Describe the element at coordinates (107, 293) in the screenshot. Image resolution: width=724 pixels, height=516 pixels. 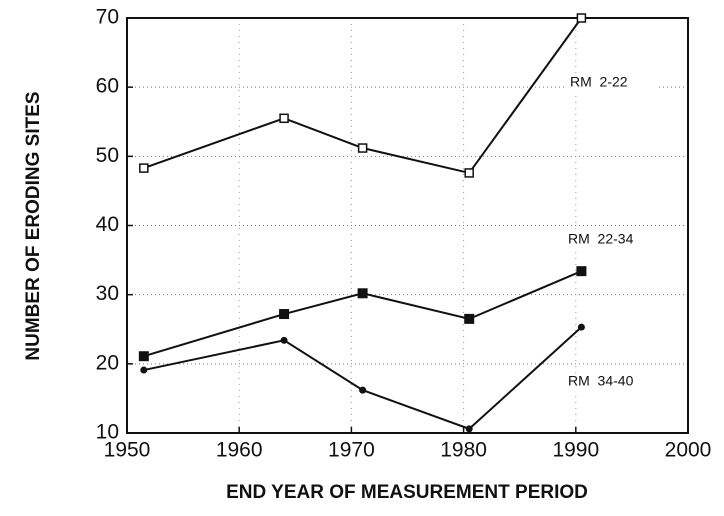
I see `y-tick-label: 30` at that location.